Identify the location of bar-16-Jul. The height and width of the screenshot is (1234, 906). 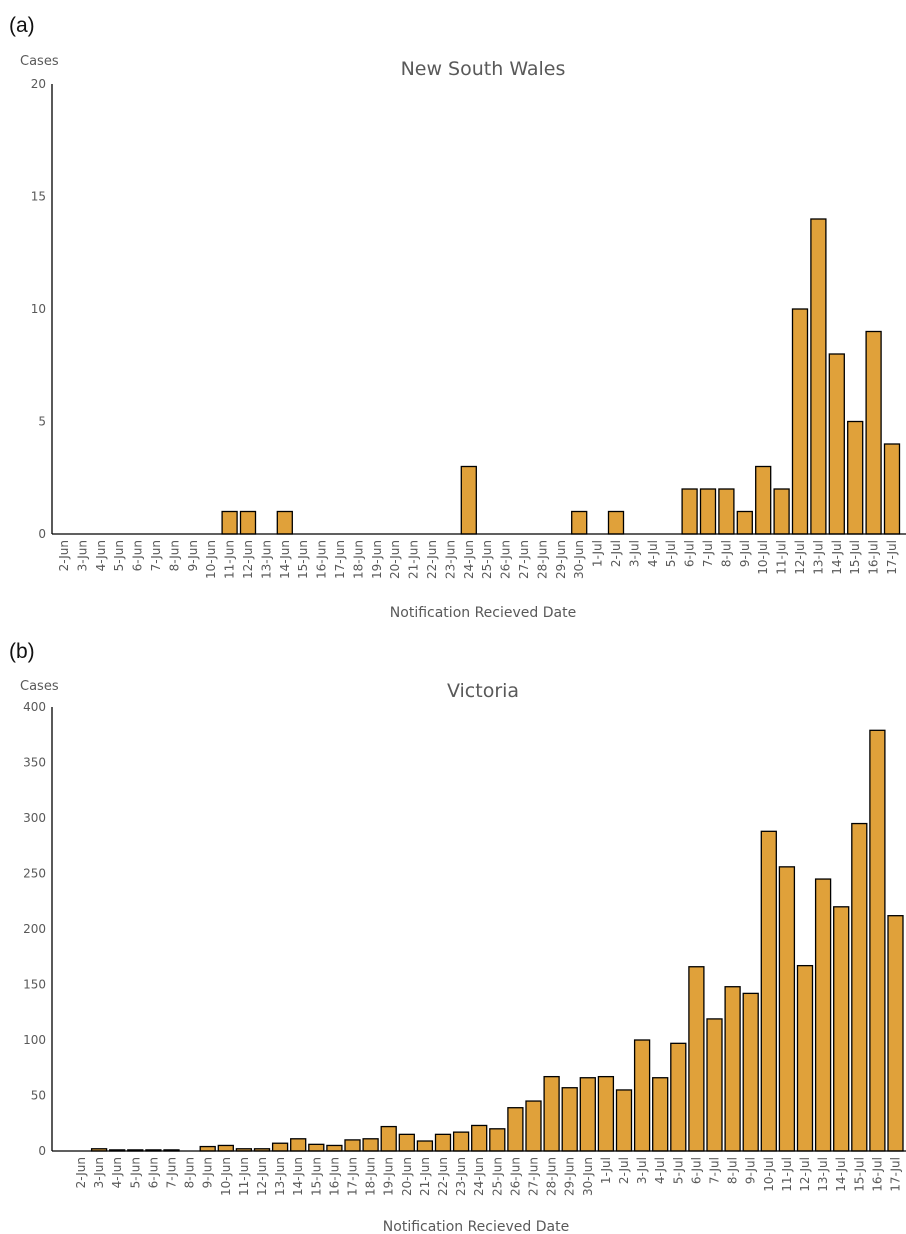
(877, 940).